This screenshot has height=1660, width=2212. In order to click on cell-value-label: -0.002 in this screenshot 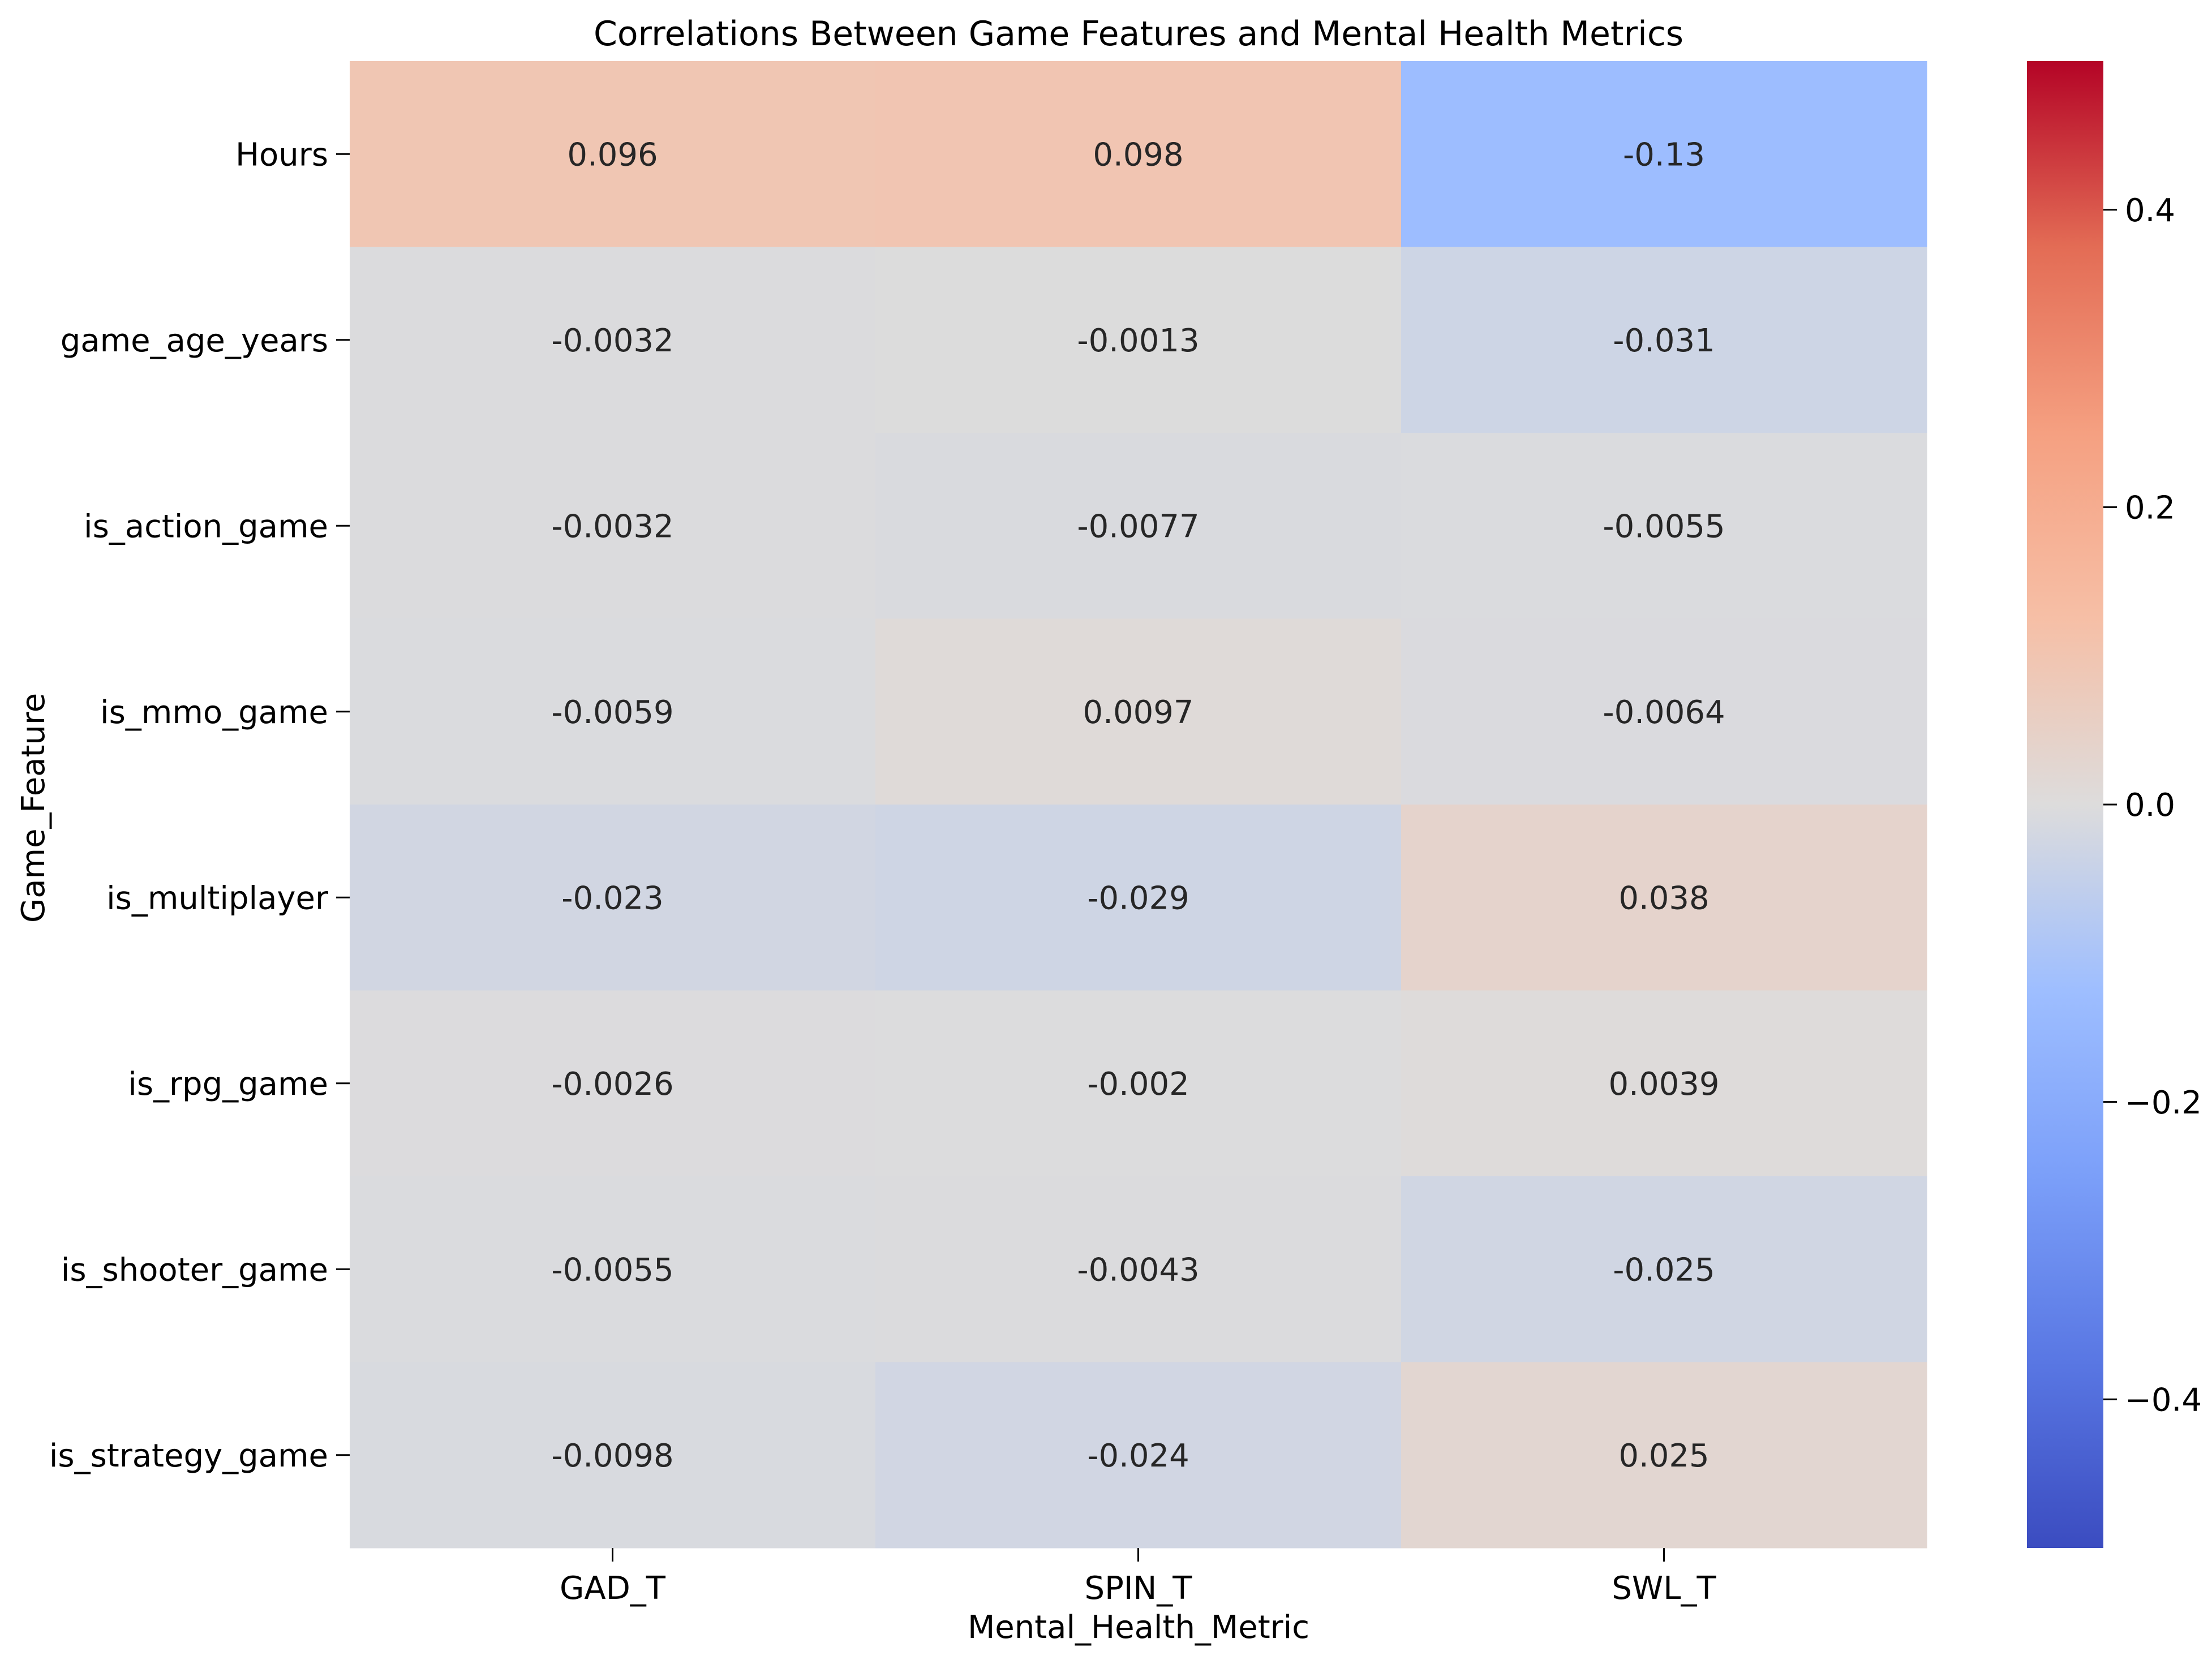, I will do `click(1138, 1084)`.